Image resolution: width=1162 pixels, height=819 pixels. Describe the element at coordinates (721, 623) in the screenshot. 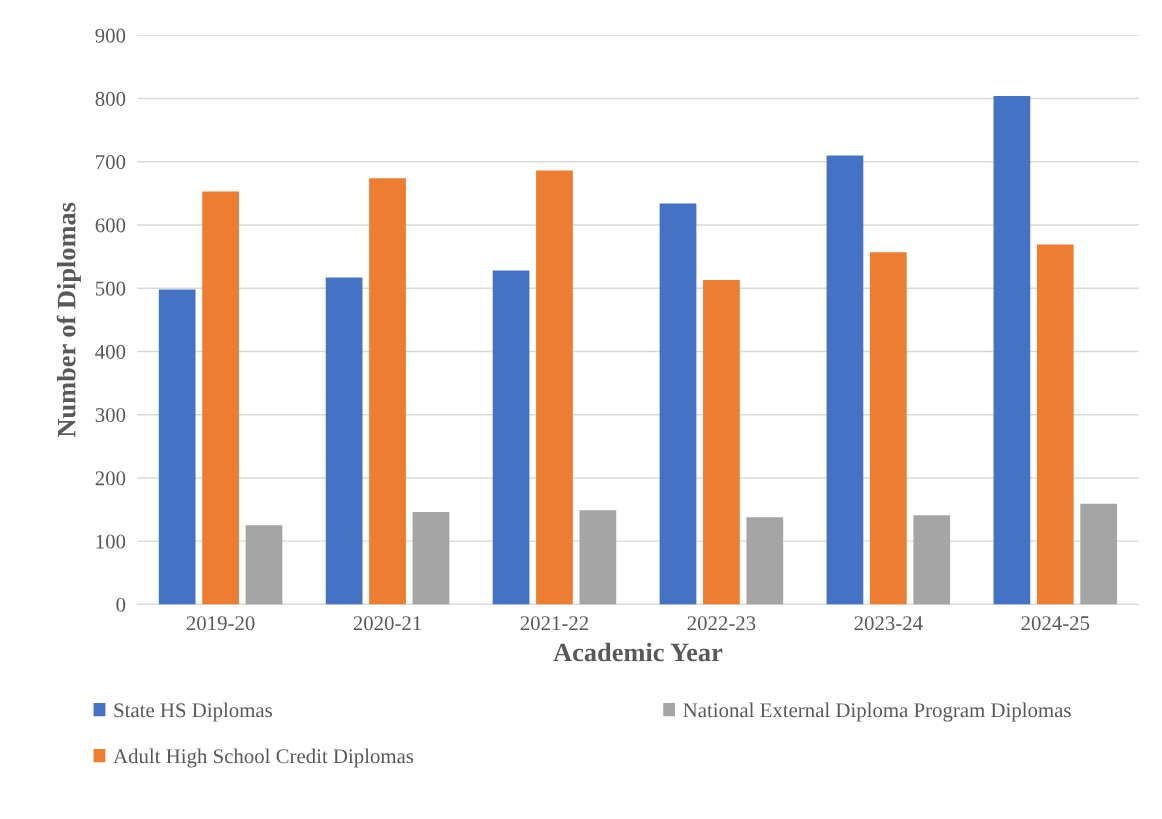

I see `x-tick-label: 2022-23` at that location.